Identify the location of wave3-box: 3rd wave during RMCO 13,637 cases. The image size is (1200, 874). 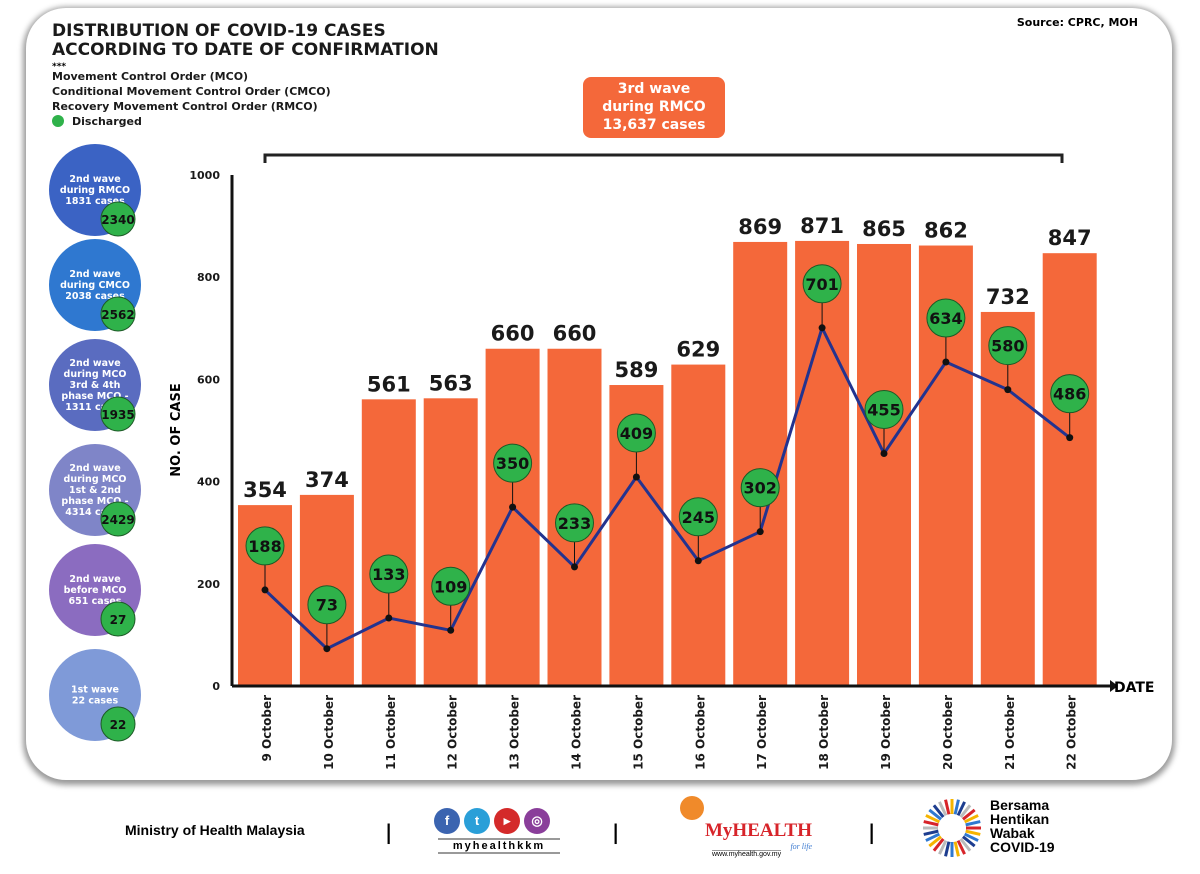
(654, 107).